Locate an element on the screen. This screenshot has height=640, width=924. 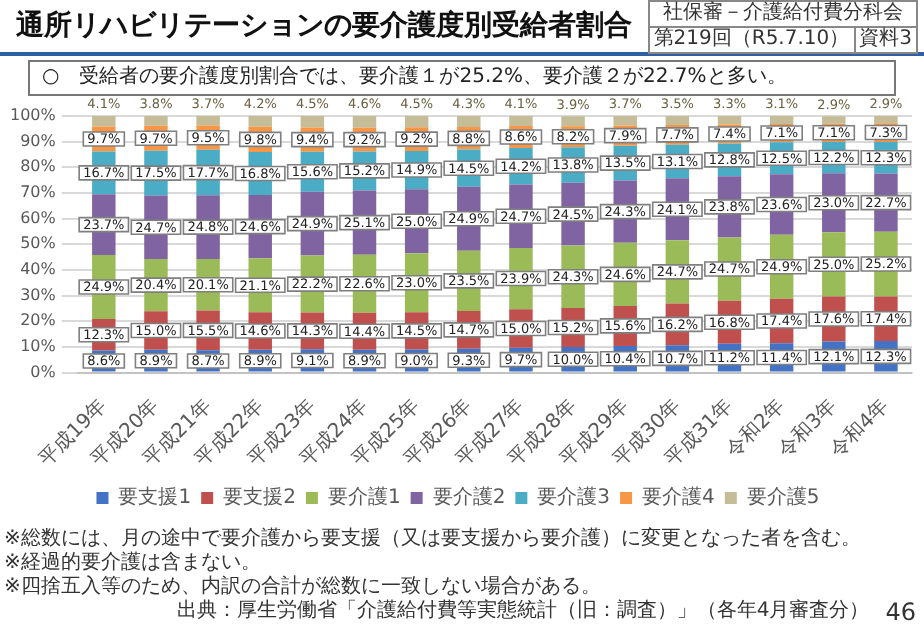
y-tick-label: 30% is located at coordinates (38, 294).